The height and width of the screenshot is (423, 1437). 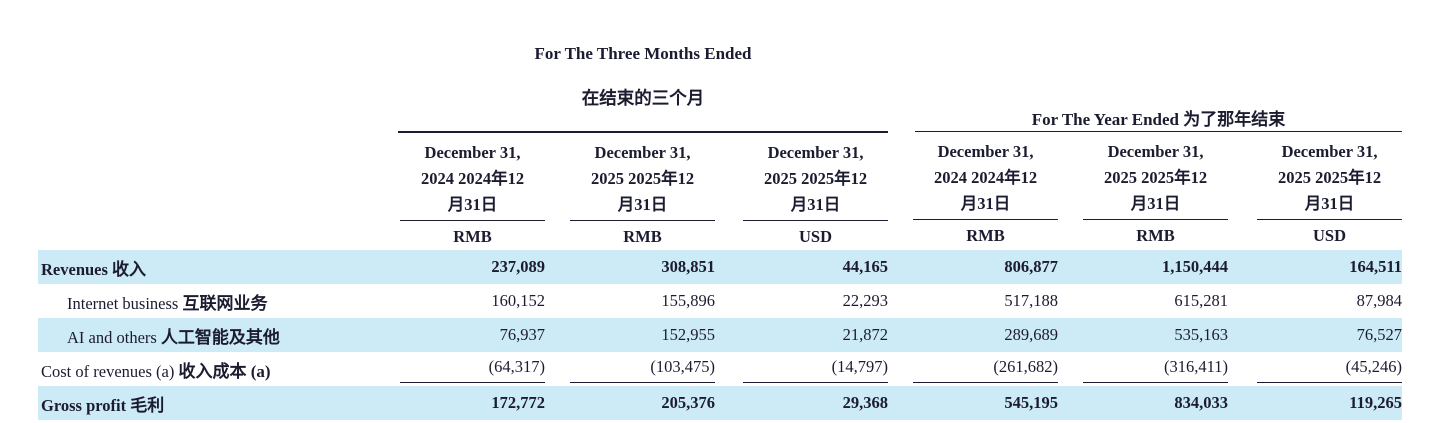 What do you see at coordinates (802, 335) in the screenshot?
I see `value-cell: 21,872` at bounding box center [802, 335].